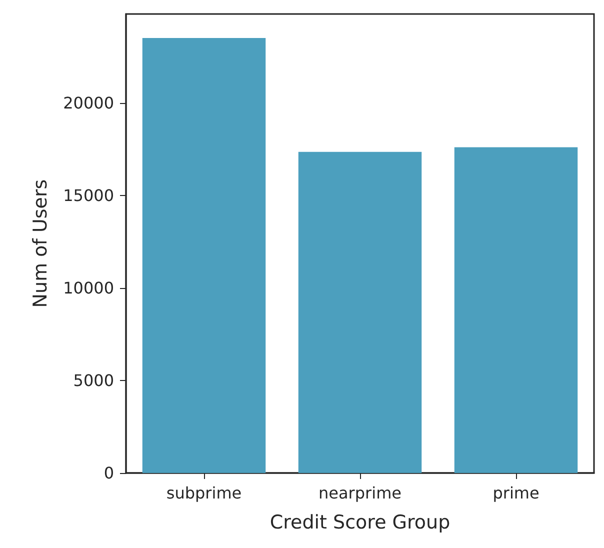  I want to click on y-tick-label: 15000, so click(88, 195).